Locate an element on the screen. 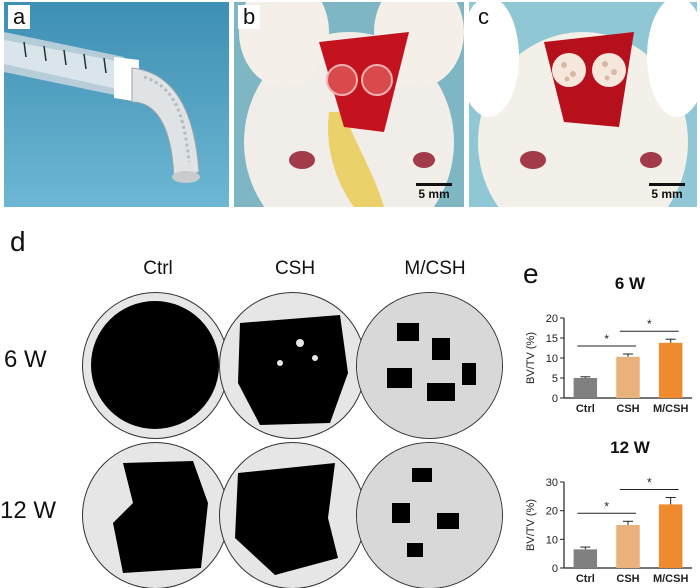 The width and height of the screenshot is (700, 588). scale-bar-c: 5 mm is located at coordinates (667, 192).